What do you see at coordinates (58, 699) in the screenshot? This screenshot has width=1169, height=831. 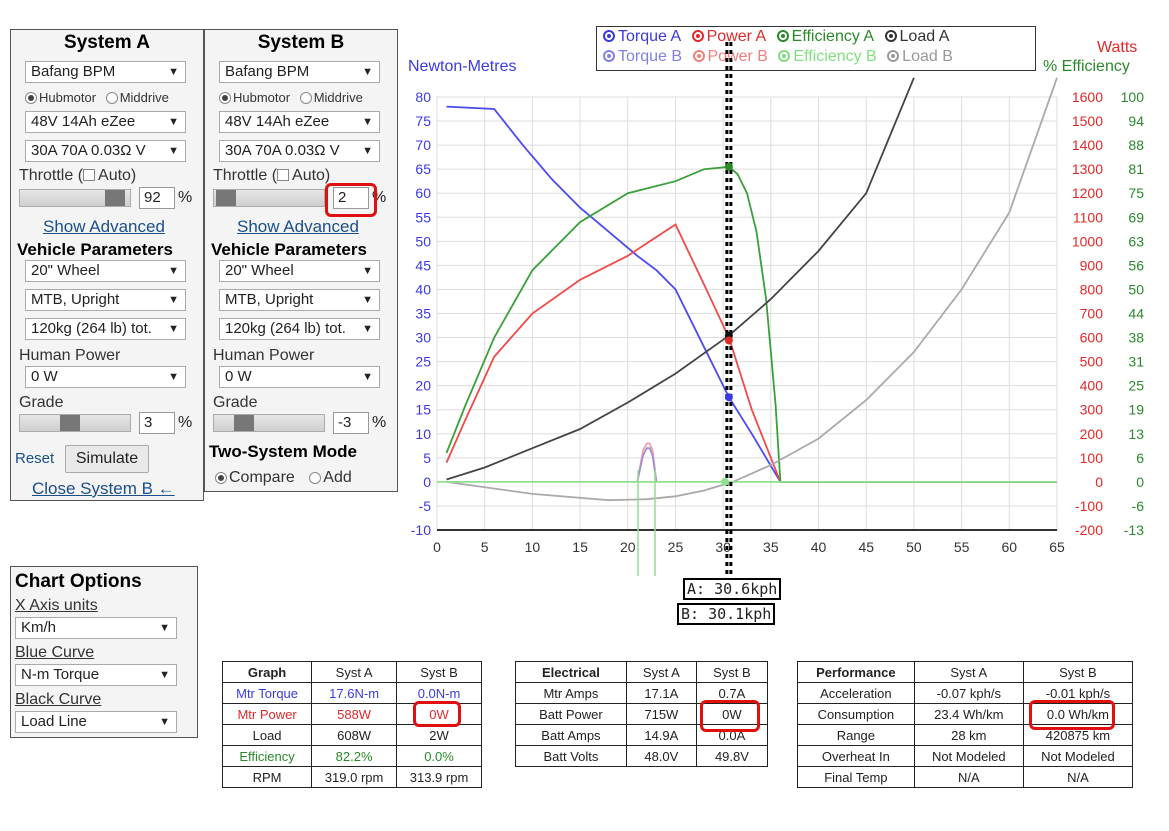 I see `black-curve-label: Black Curve` at bounding box center [58, 699].